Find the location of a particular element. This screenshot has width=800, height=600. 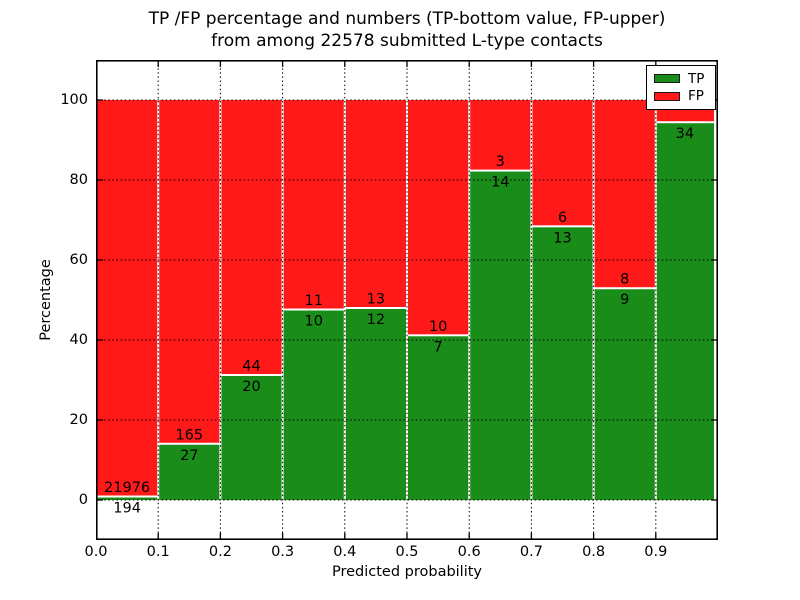

bar-3-tp-value-label: 10 is located at coordinates (313, 322).